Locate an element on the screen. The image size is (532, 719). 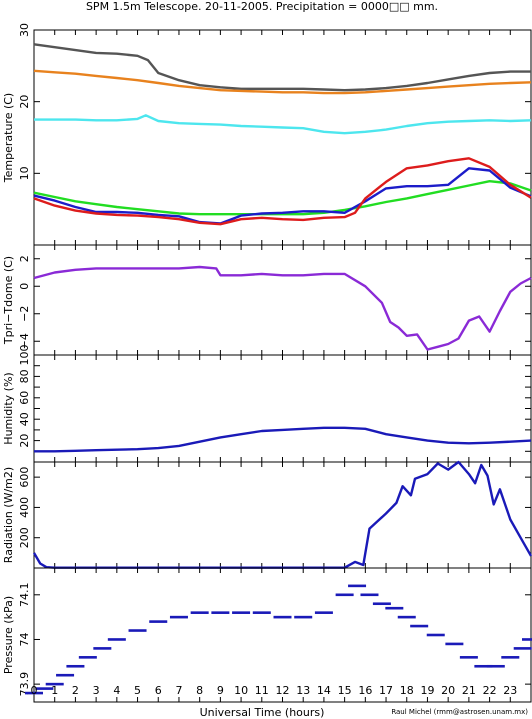
x-tick-label: 17 is located at coordinates (386, 690).